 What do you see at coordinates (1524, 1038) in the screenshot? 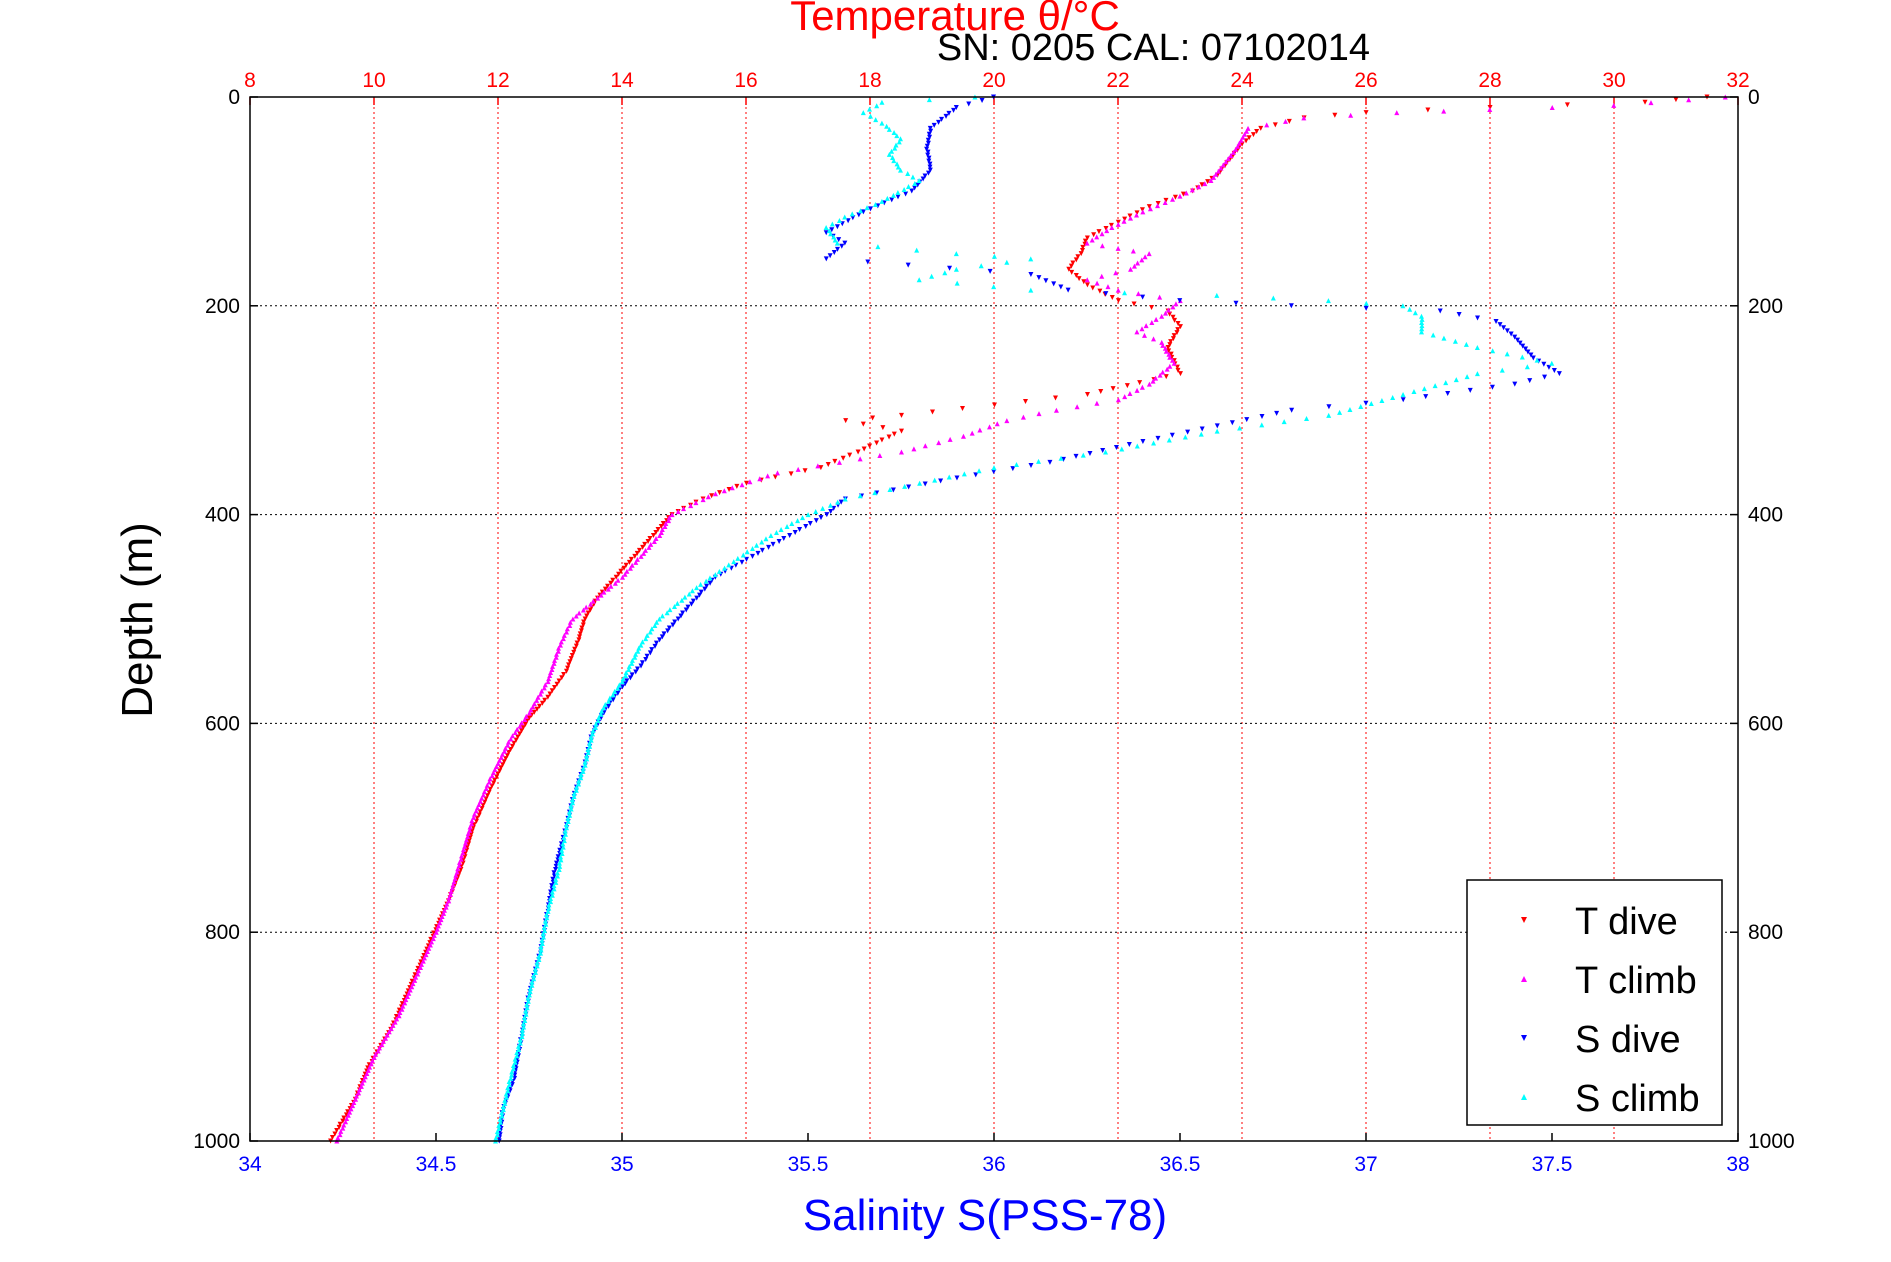
I see `legend-marker` at bounding box center [1524, 1038].